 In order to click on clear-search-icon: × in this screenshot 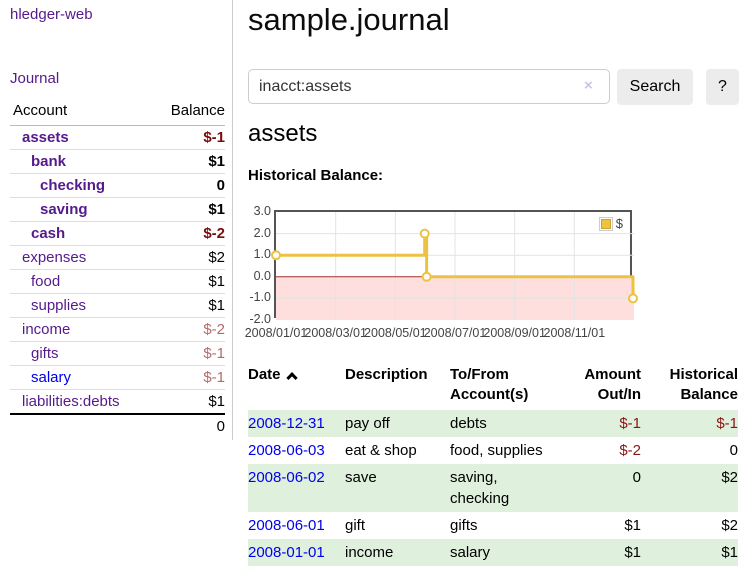, I will do `click(588, 85)`.